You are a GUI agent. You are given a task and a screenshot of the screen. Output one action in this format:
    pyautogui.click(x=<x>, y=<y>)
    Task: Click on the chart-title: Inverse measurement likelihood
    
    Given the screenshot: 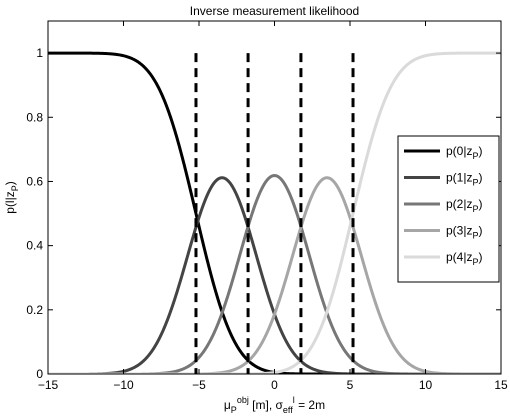 What is the action you would take?
    pyautogui.click(x=274, y=11)
    